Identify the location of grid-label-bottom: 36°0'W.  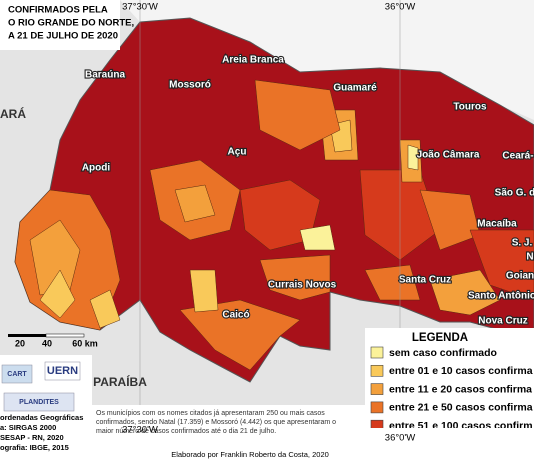
(400, 438).